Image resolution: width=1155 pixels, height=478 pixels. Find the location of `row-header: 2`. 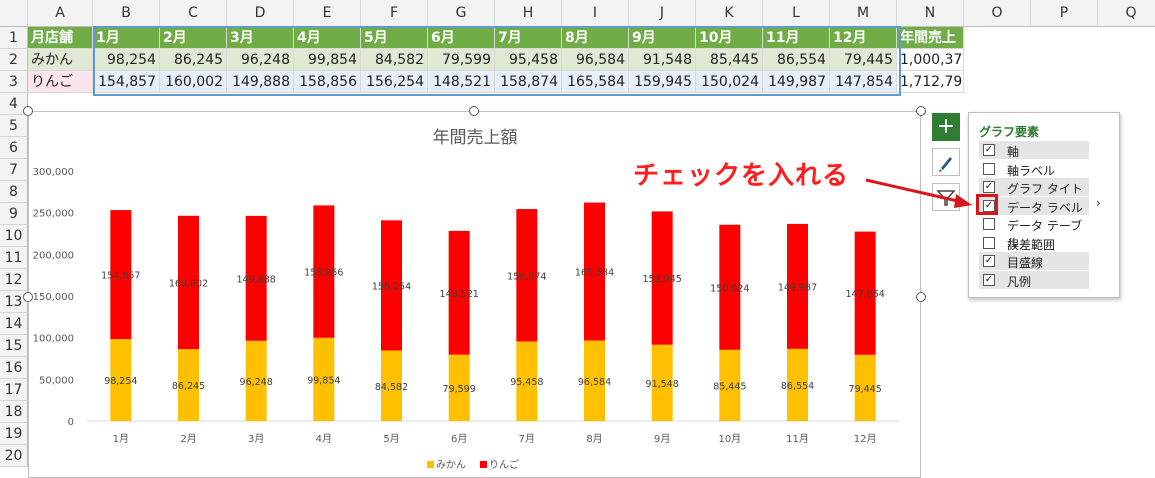

row-header: 2 is located at coordinates (14, 60).